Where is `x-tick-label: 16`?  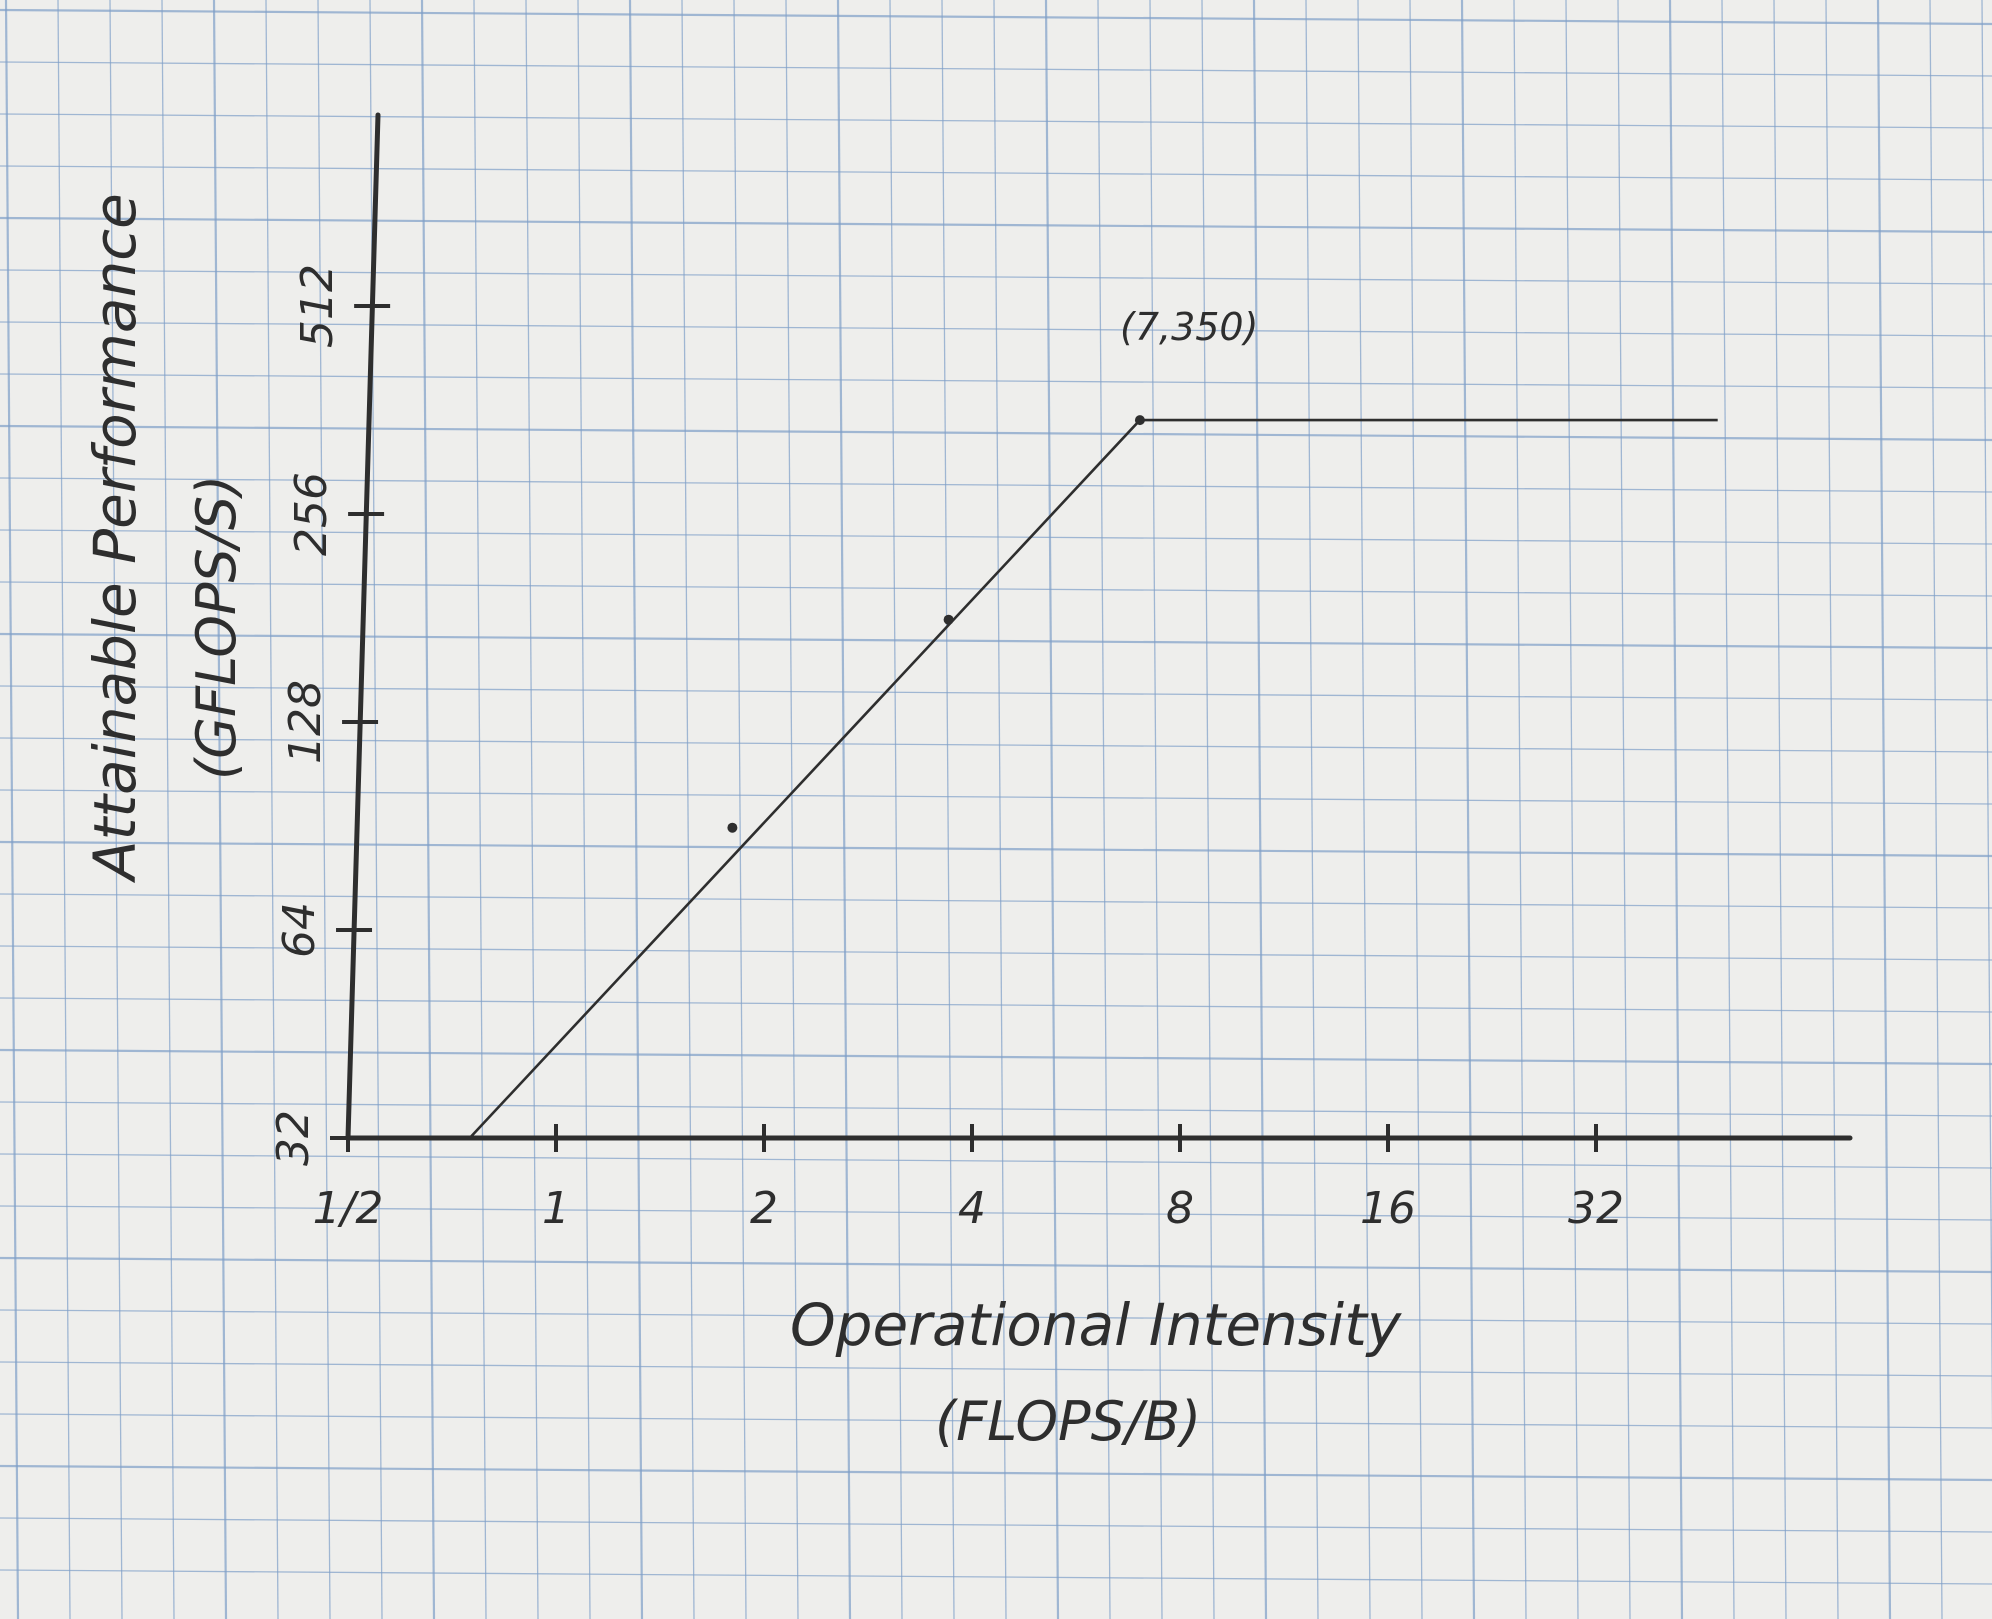 x-tick-label: 16 is located at coordinates (1388, 1208).